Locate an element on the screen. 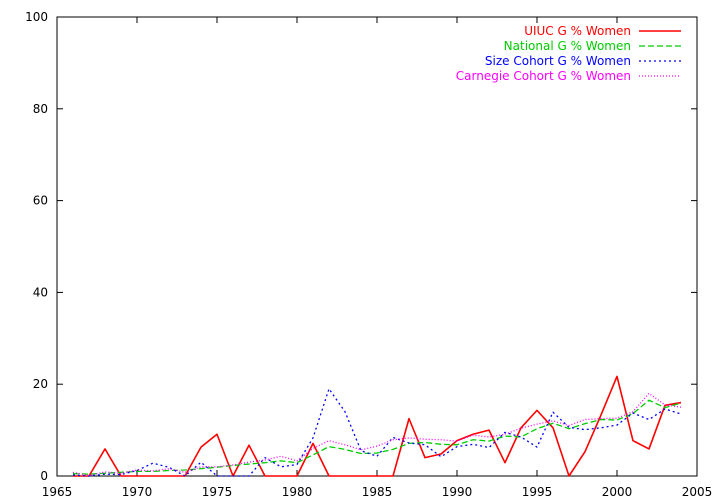 This screenshot has width=720, height=504. y-tick-label: 60 is located at coordinates (40, 201).